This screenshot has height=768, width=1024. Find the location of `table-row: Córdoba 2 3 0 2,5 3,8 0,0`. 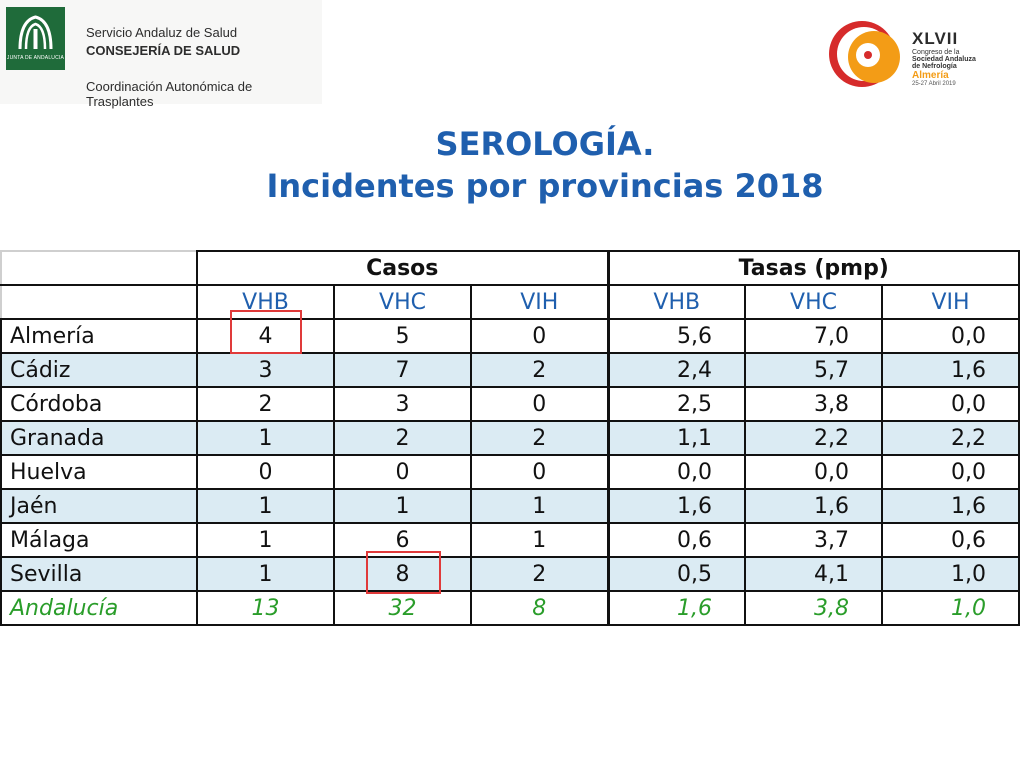

table-row: Córdoba 2 3 0 2,5 3,8 0,0 is located at coordinates (510, 404).